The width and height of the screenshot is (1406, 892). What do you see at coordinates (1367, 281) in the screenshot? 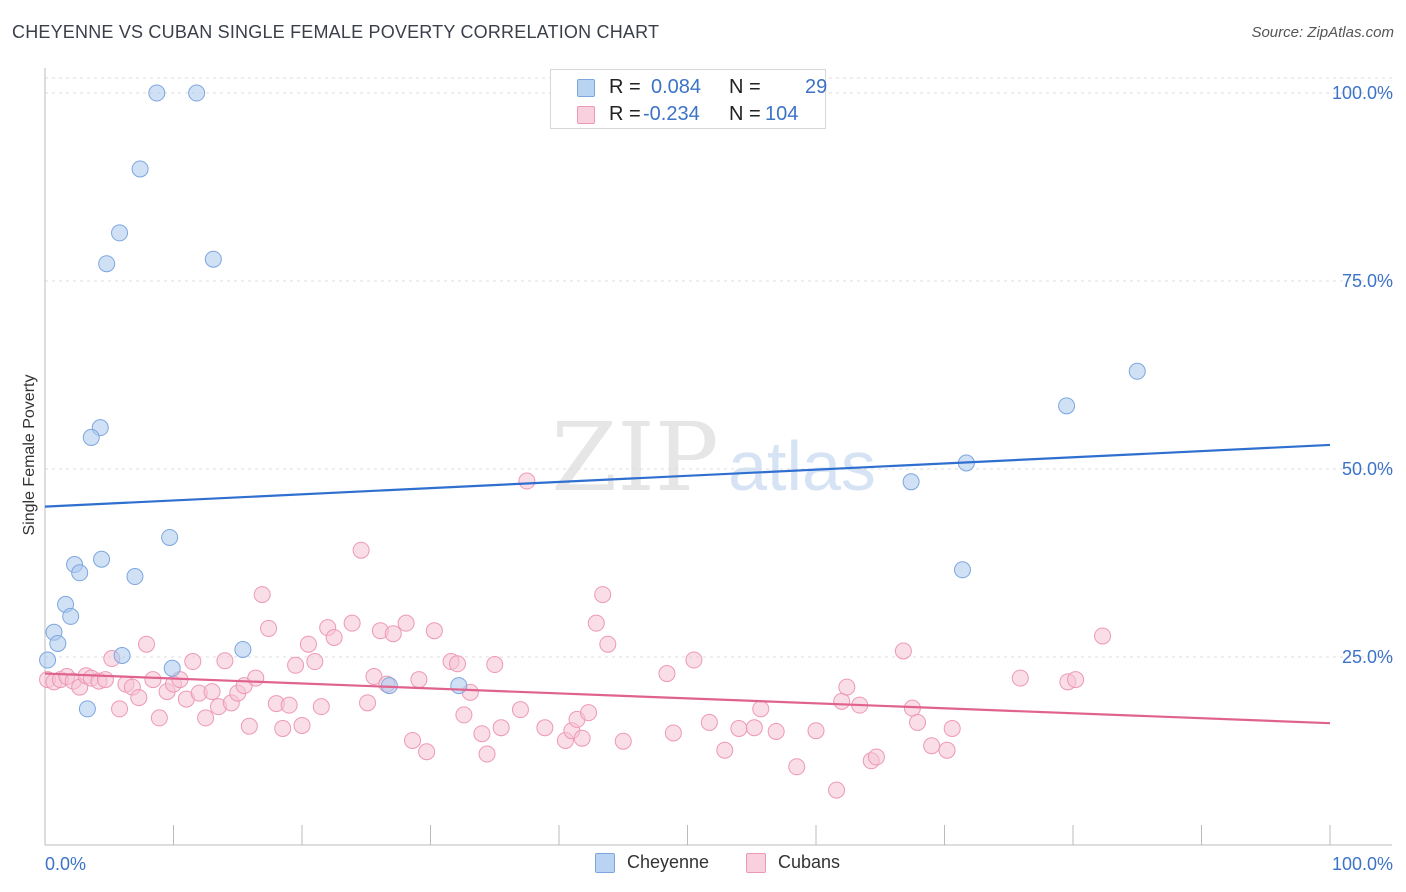
I see `y-tick-label: 75.0%` at bounding box center [1367, 281].